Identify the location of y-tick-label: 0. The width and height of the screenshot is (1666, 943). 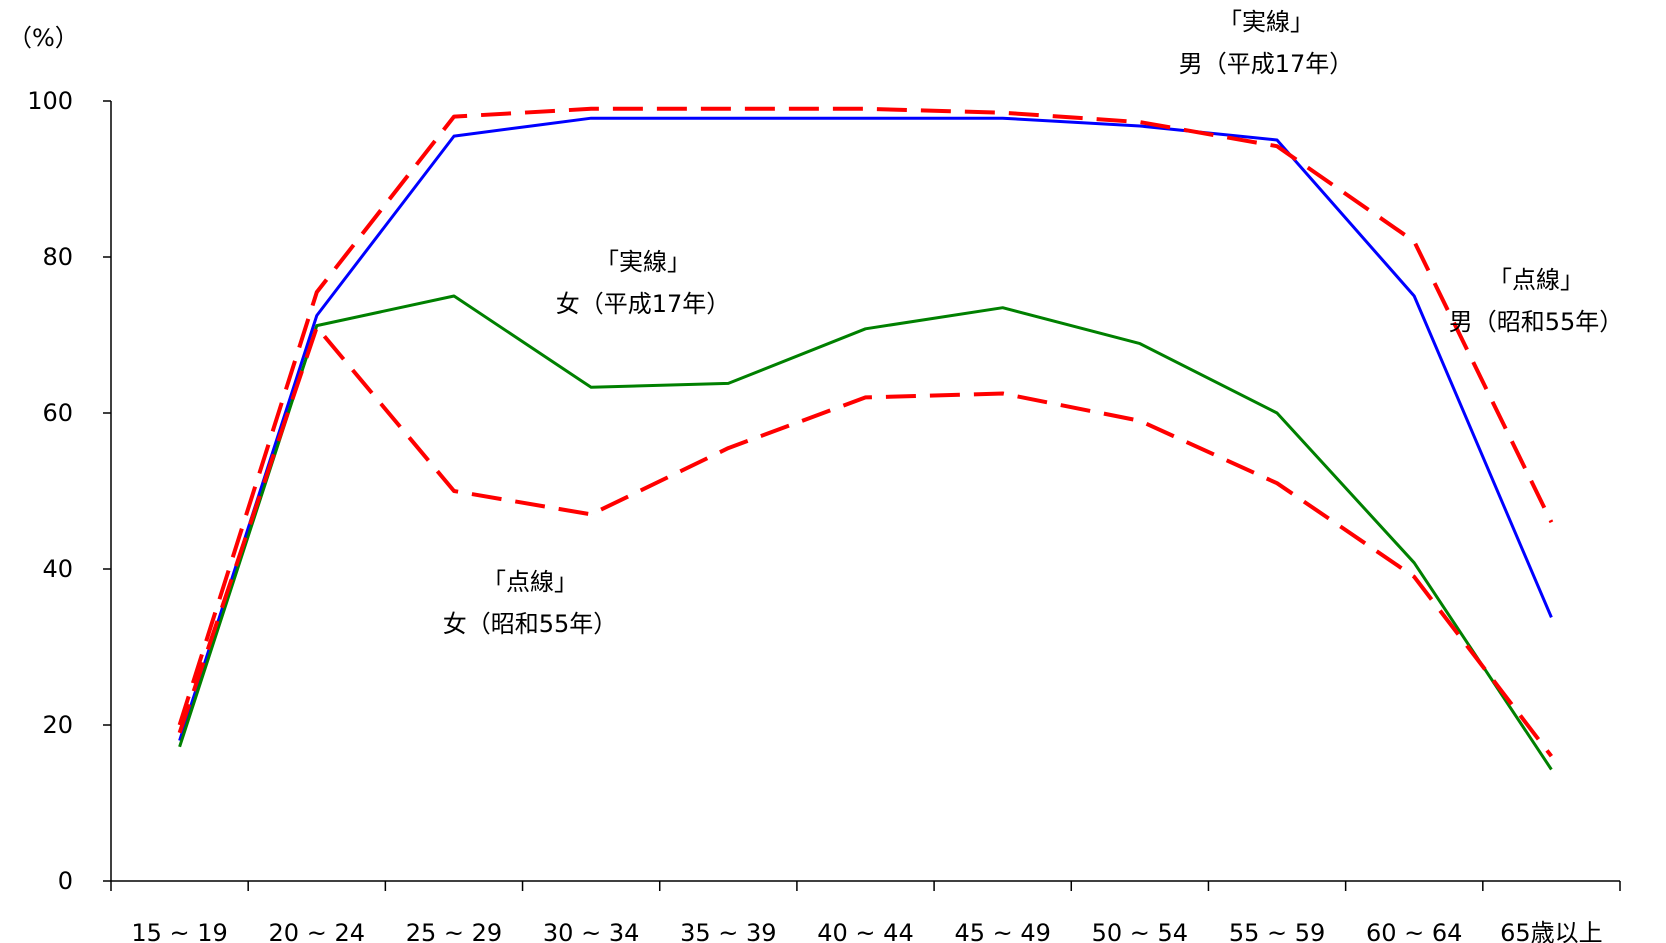
(65, 881).